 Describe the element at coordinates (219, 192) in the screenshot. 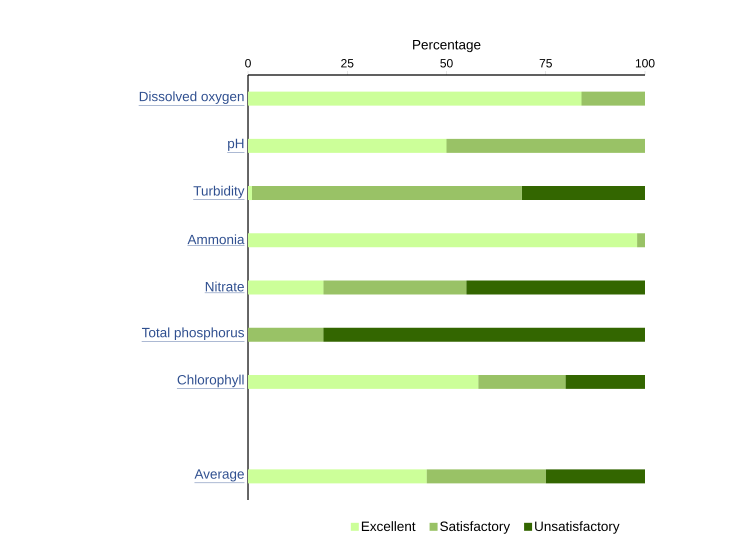

I see `y-tick-label: Turbidity` at that location.